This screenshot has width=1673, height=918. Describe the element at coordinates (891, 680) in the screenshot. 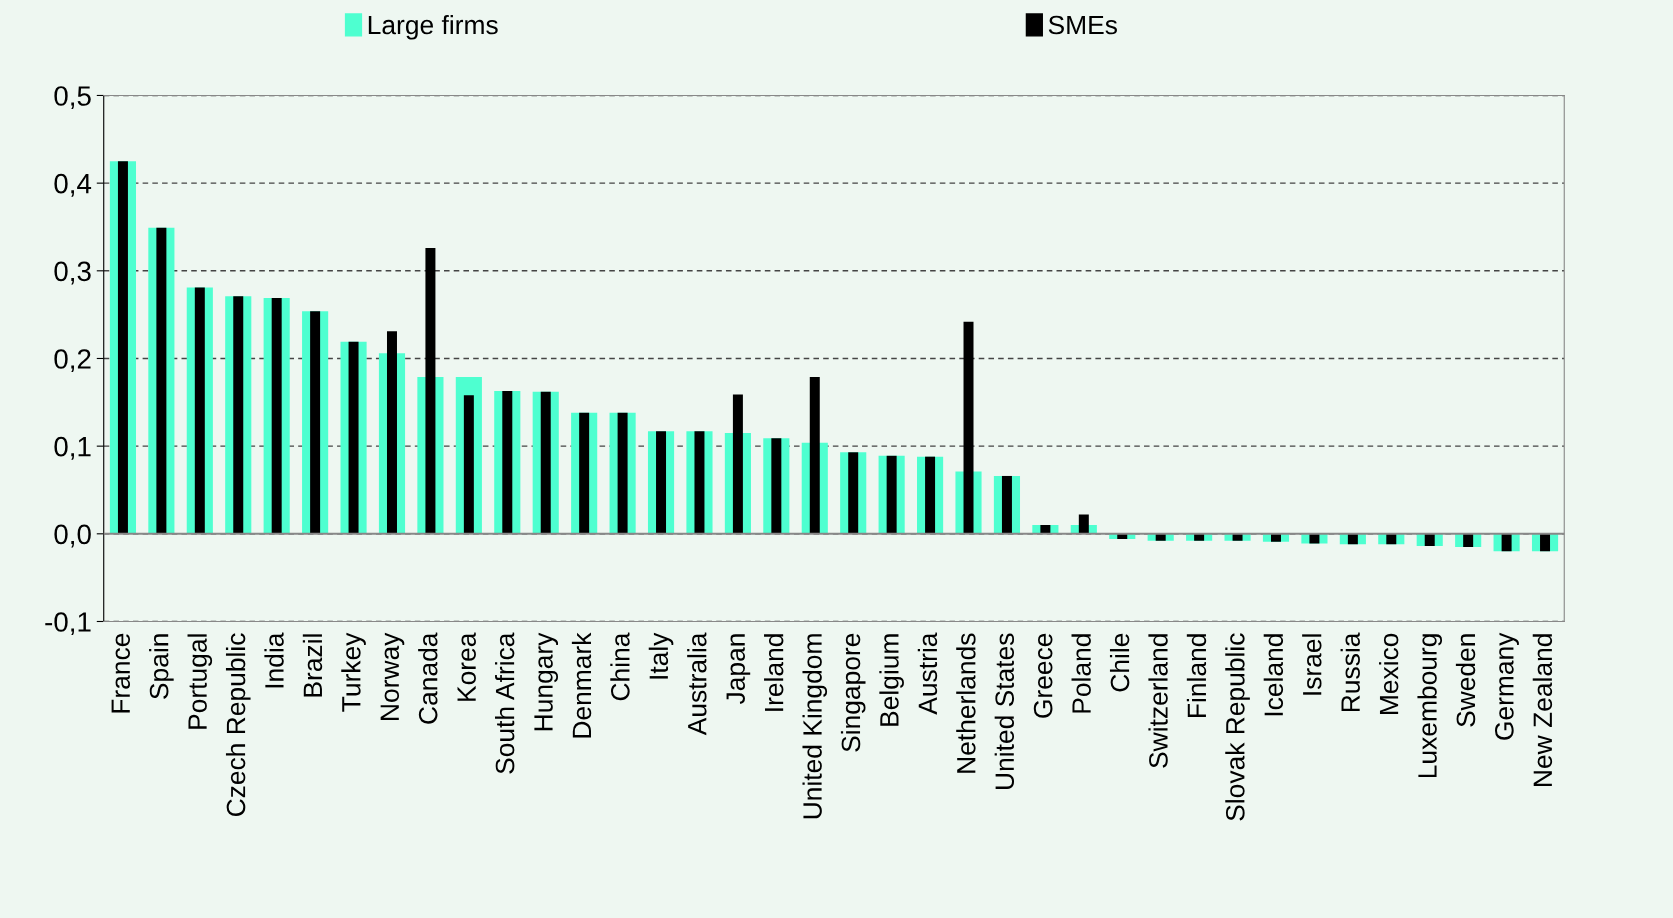

I see `x-tick-label: Belgium` at that location.